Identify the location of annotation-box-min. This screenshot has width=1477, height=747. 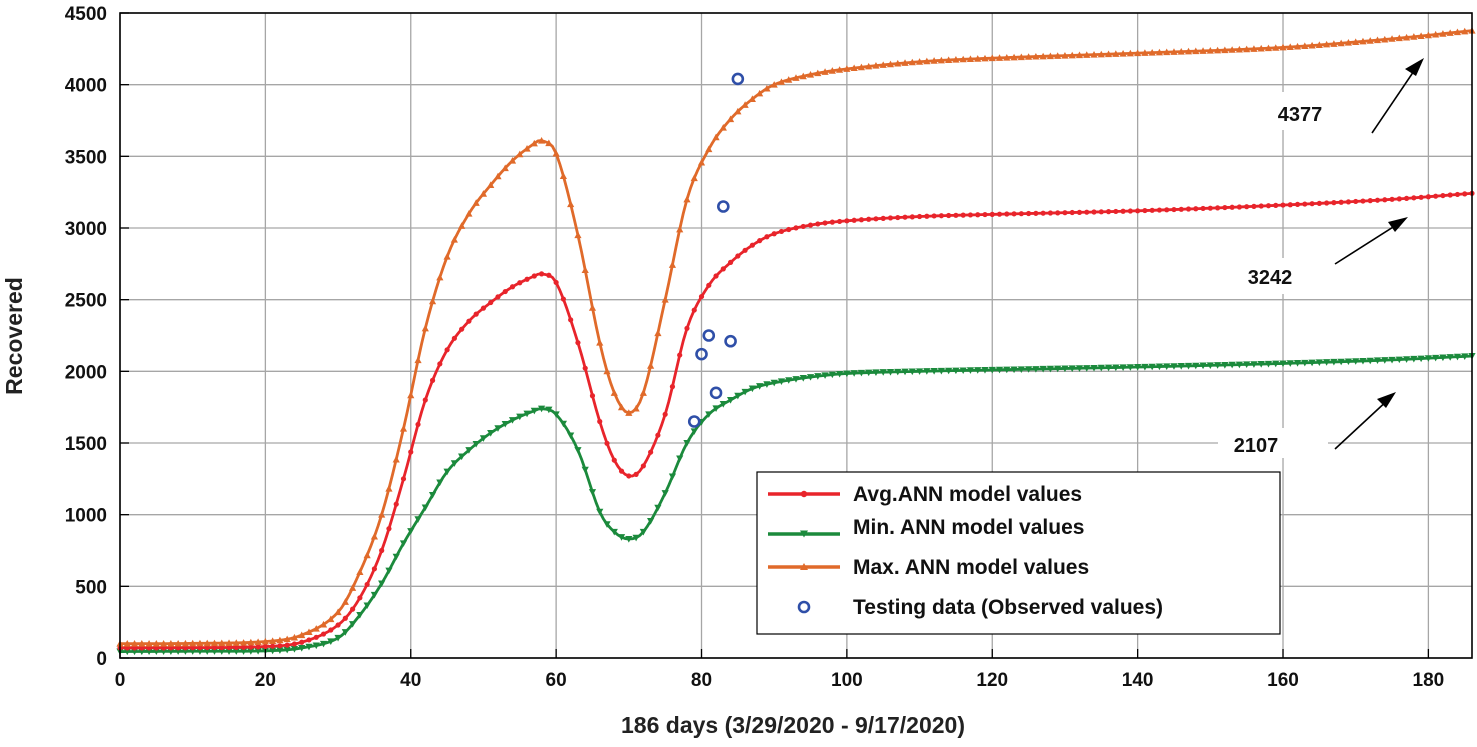
(1273, 443).